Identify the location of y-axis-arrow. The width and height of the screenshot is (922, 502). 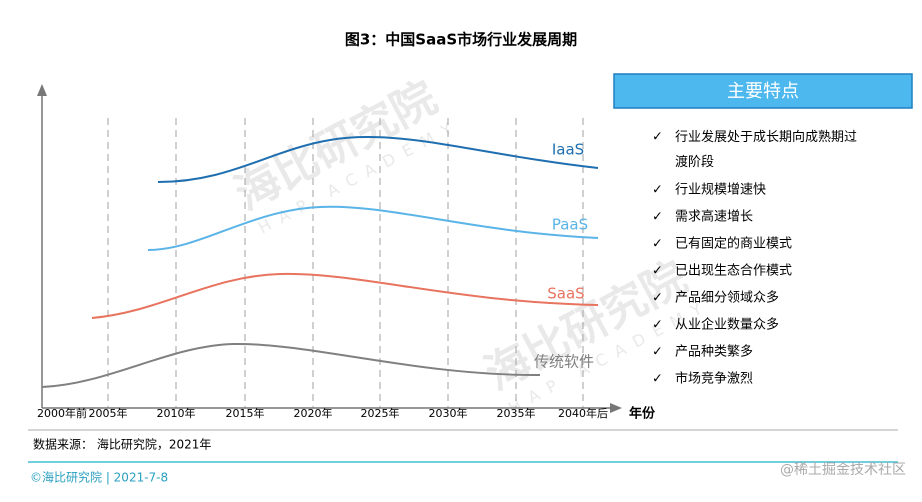
(42, 90).